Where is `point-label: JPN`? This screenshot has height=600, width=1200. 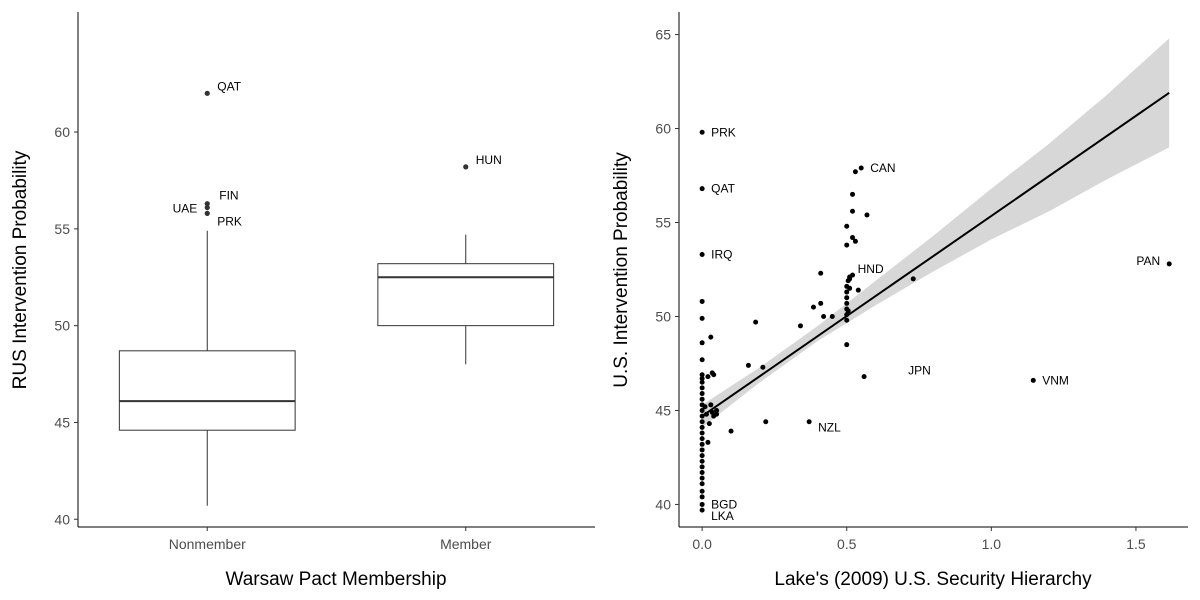 point-label: JPN is located at coordinates (919, 371).